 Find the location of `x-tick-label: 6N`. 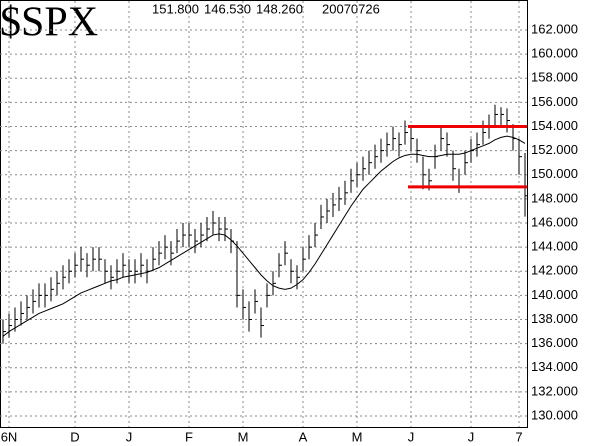

x-tick-label: 6N is located at coordinates (9, 436).